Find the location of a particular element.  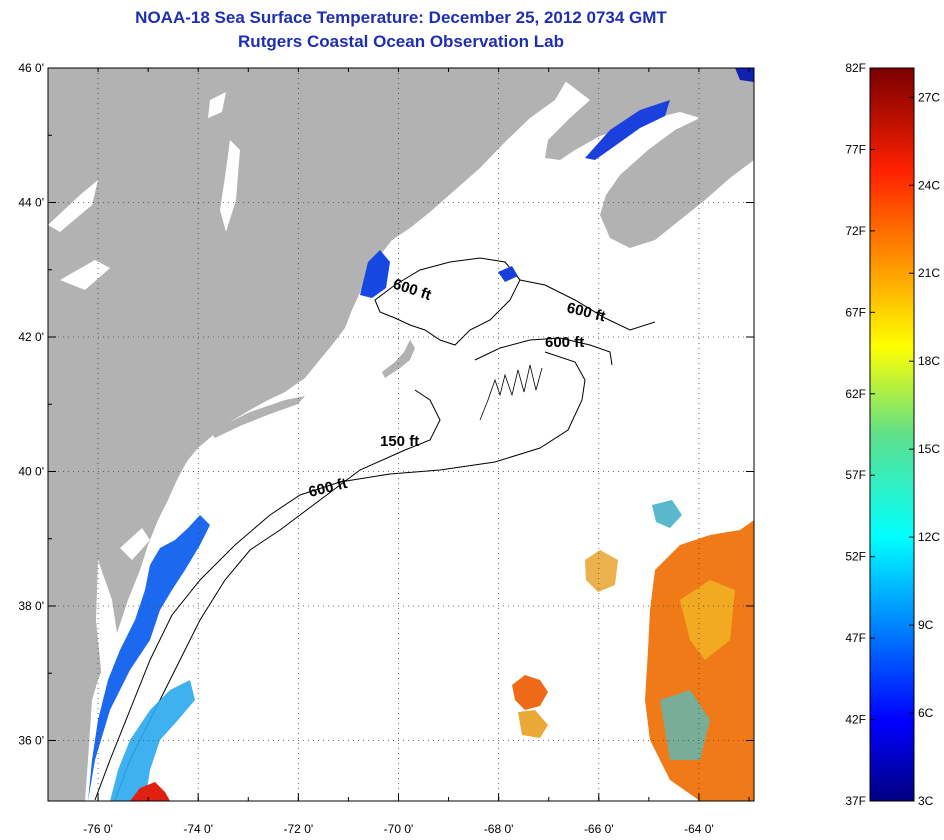

colorbar-f-label: 37F is located at coordinates (855, 801).